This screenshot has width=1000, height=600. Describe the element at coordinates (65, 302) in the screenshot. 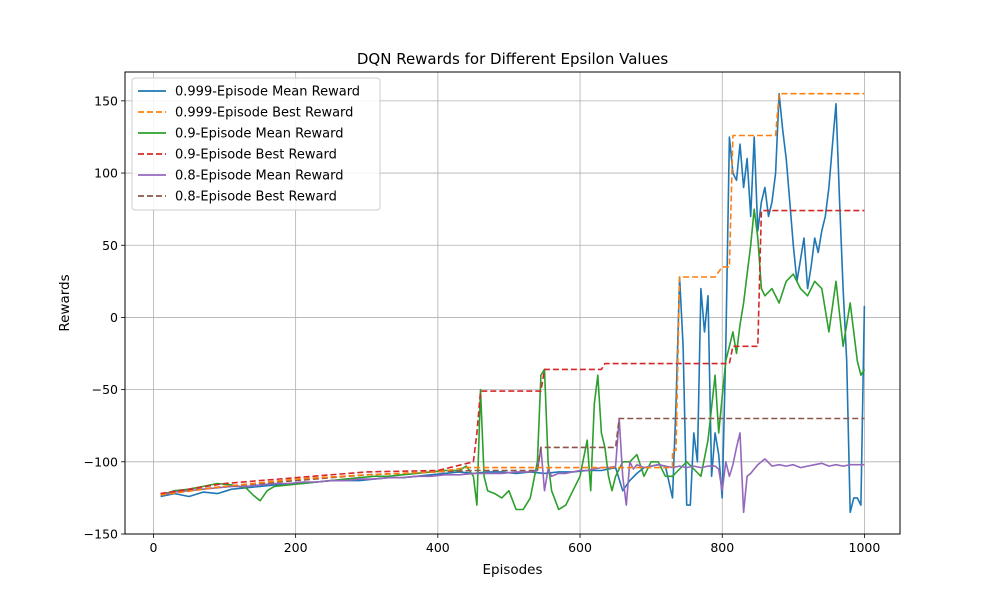

I see `y-axis-label: Rewards` at that location.